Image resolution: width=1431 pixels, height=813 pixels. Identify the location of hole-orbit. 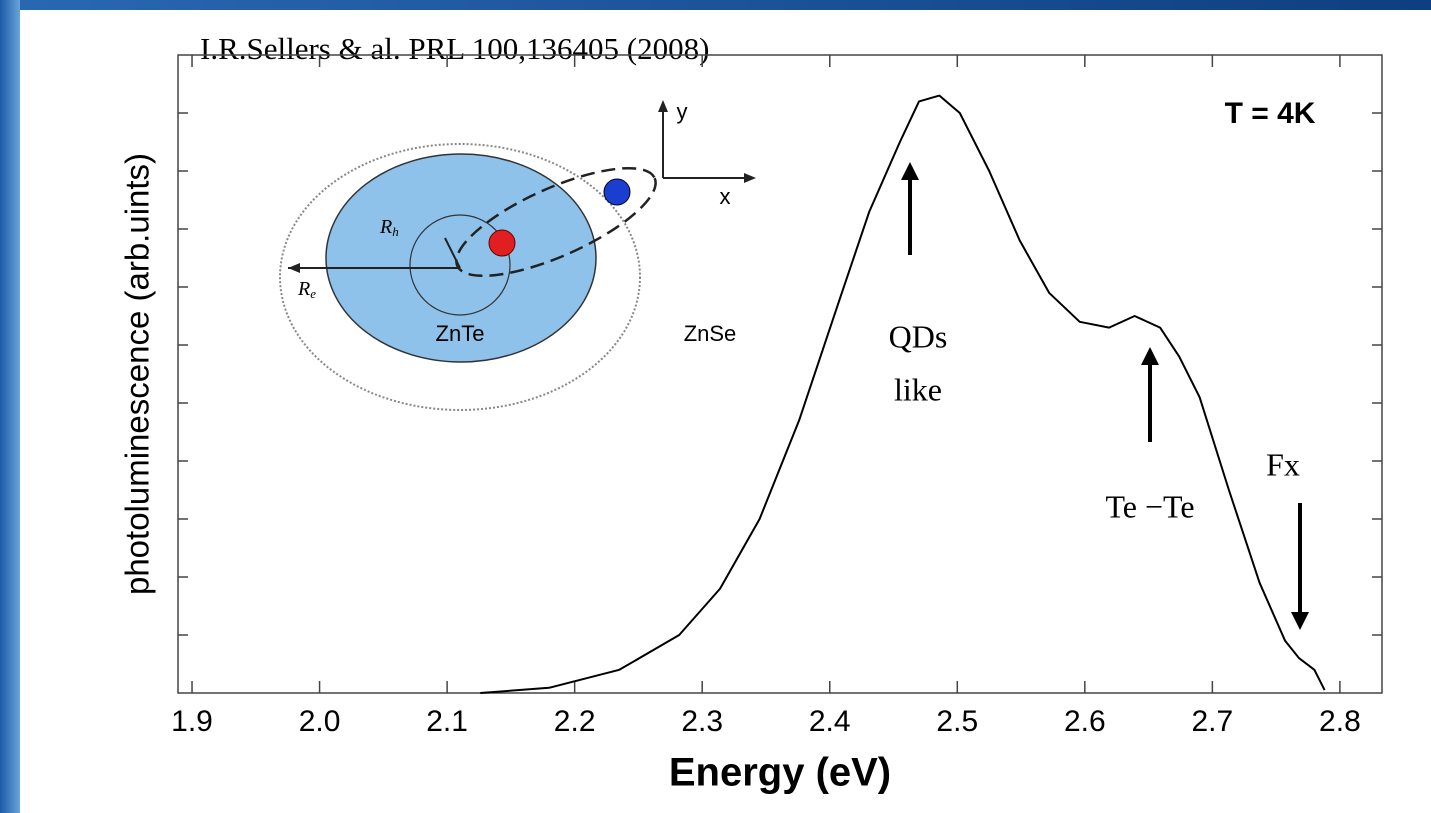
(460, 265).